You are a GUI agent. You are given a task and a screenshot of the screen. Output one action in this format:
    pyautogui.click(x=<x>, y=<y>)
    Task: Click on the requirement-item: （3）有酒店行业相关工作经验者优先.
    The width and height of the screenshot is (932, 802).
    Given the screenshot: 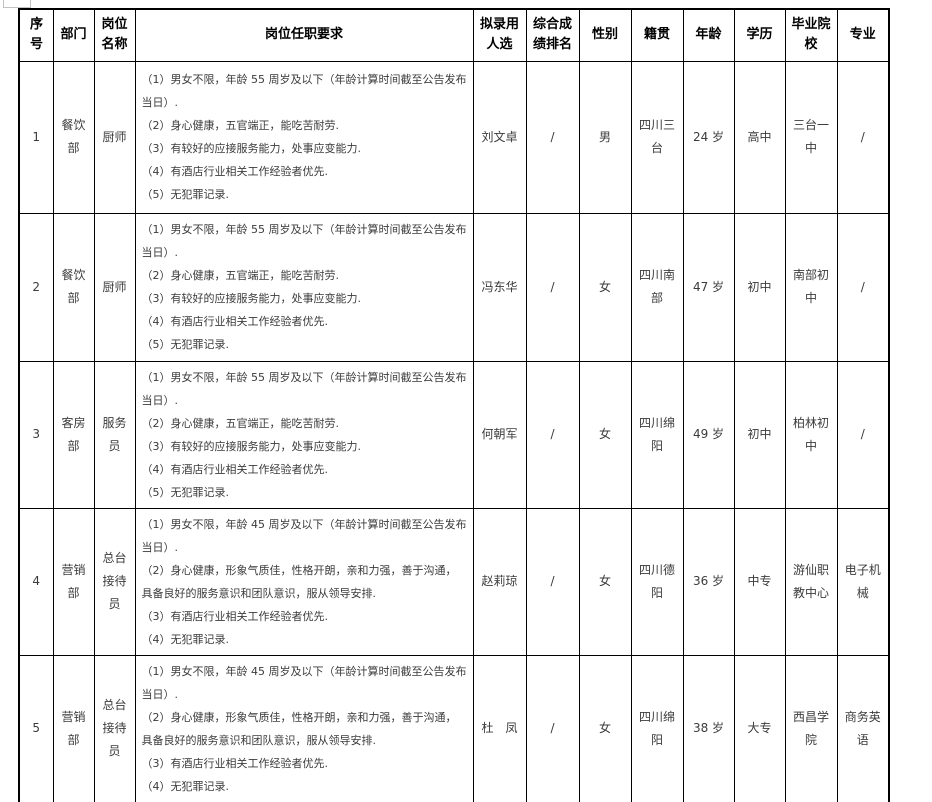 What is the action you would take?
    pyautogui.click(x=235, y=616)
    